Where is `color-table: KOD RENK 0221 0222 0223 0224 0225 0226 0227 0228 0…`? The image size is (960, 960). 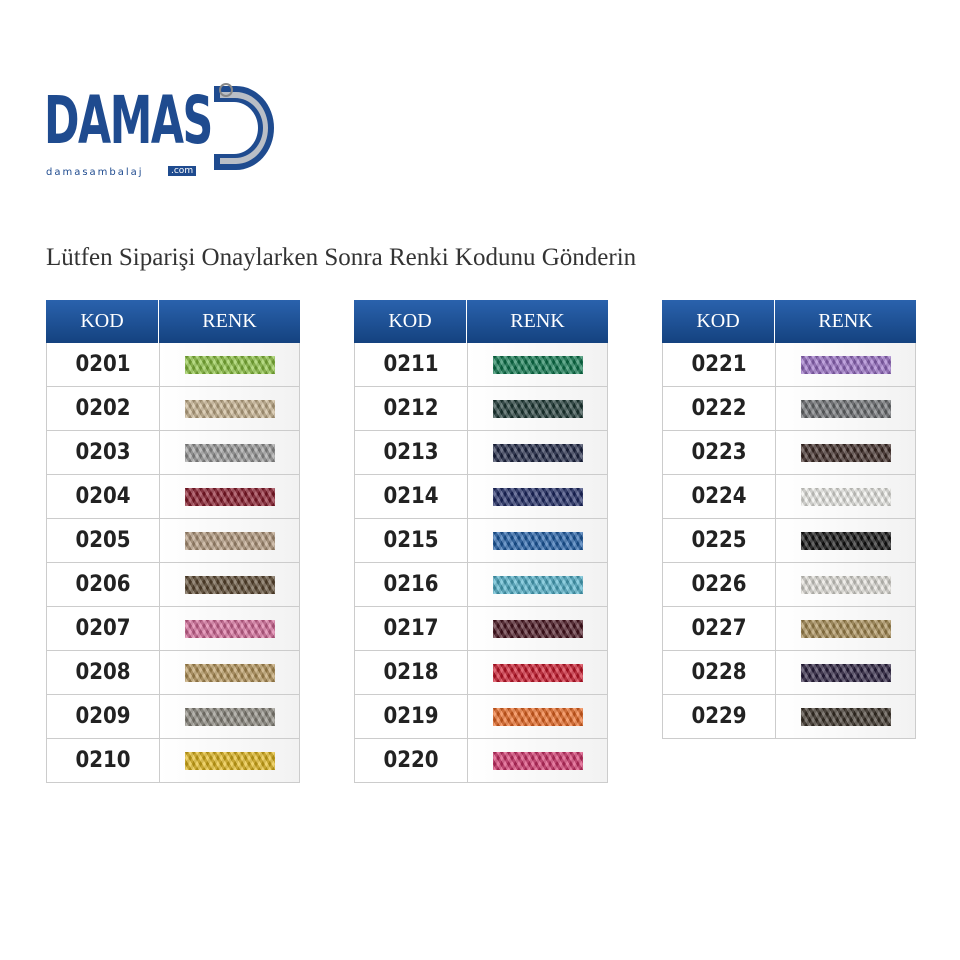
color-table: KOD RENK 0221 0222 0223 0224 0225 0226 0227 0228 0… is located at coordinates (789, 519).